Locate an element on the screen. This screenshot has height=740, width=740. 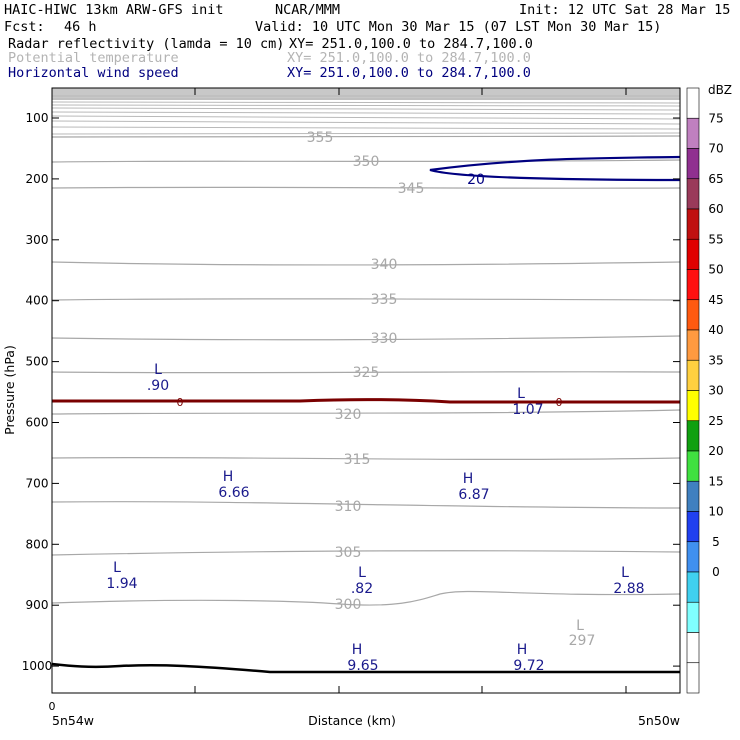
y-tick-label: 1000 is located at coordinates (37, 666).